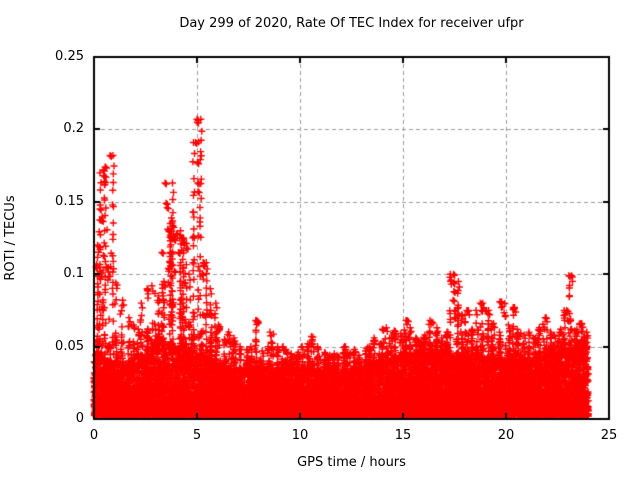 The width and height of the screenshot is (640, 480). I want to click on x-tick-label: 10, so click(300, 435).